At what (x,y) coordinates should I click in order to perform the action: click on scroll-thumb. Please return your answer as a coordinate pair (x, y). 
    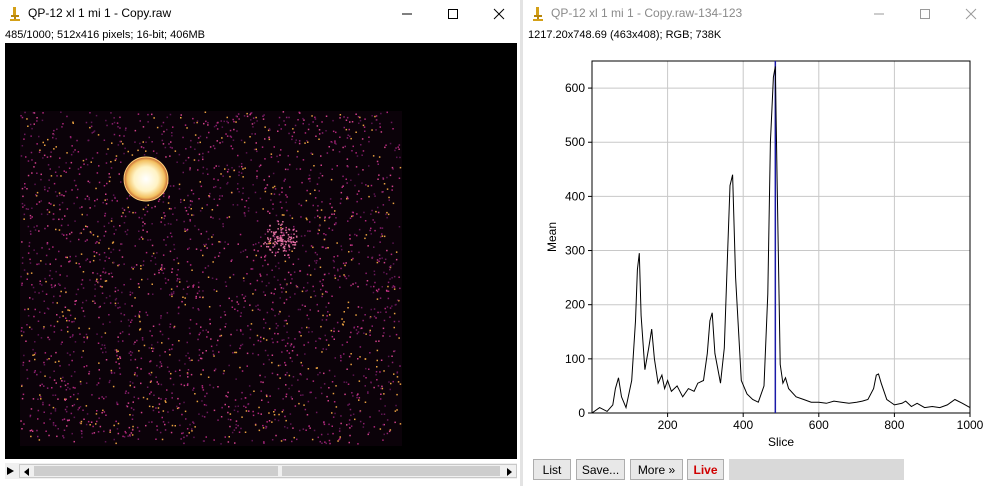
    Looking at the image, I should click on (156, 471).